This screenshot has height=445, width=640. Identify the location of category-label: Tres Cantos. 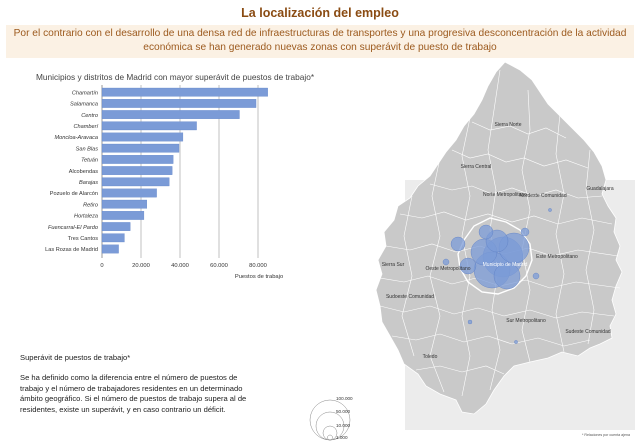
(83, 239).